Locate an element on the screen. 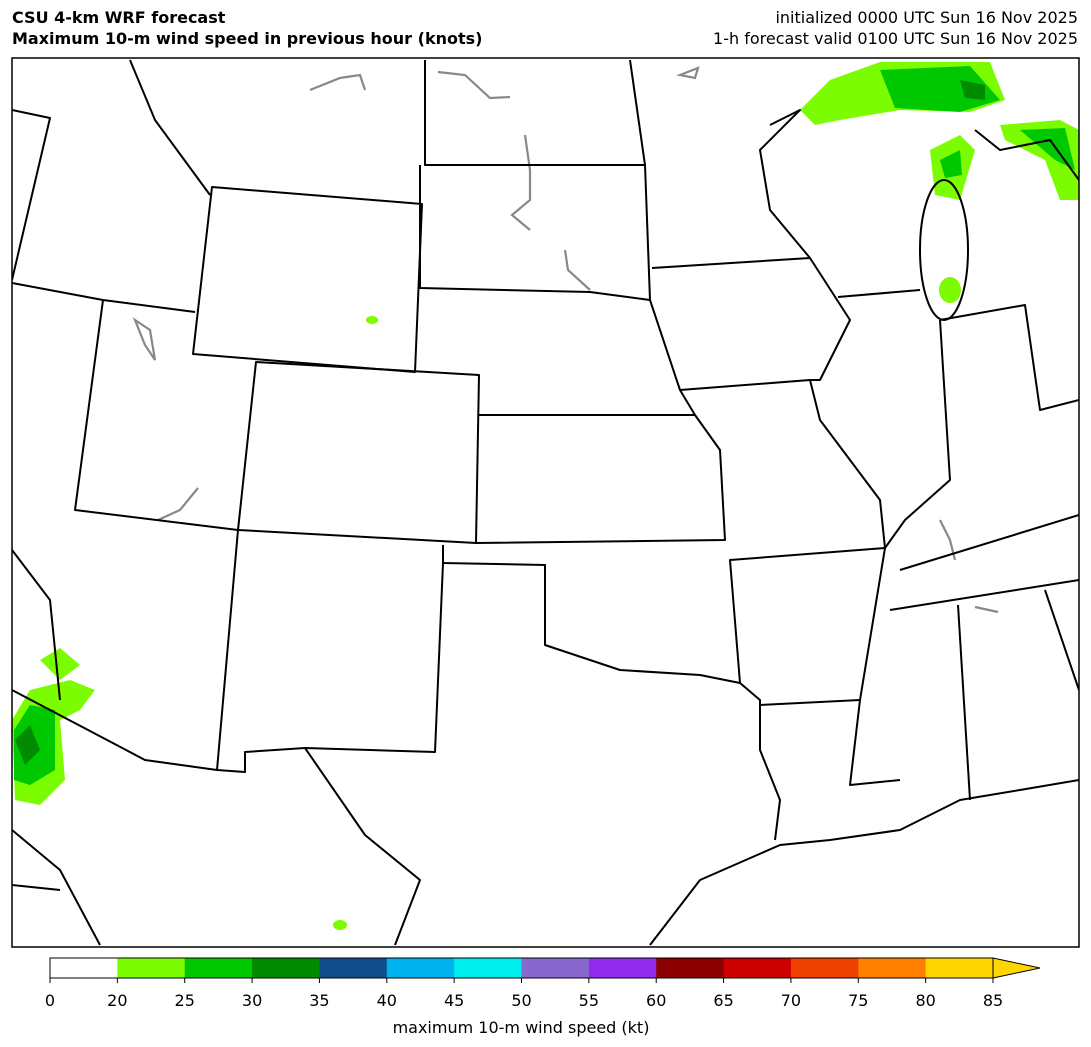 The width and height of the screenshot is (1091, 1047). title-right-1: initialized 0000 UTC Sun 16 Nov 2025 is located at coordinates (926, 17).